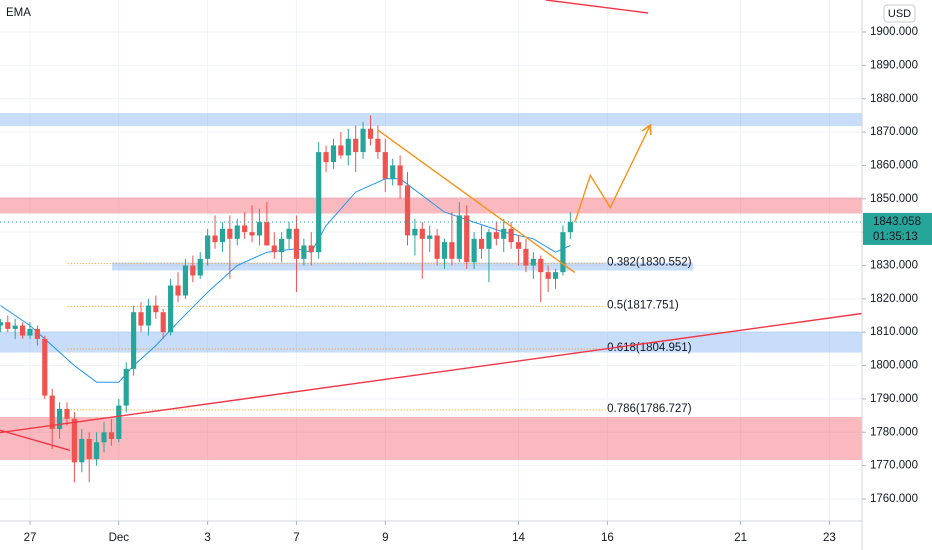 The height and width of the screenshot is (550, 932). Describe the element at coordinates (646, 129) in the screenshot. I see `arrow-head` at that location.